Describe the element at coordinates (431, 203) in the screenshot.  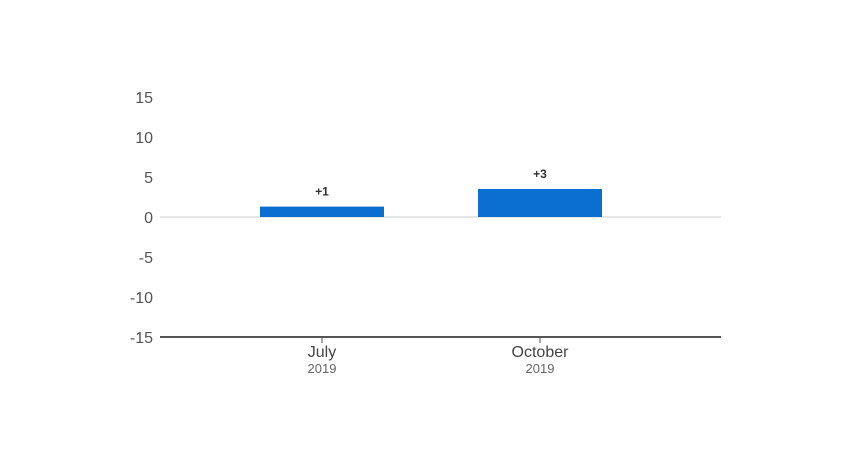
I see `bars-group` at that location.